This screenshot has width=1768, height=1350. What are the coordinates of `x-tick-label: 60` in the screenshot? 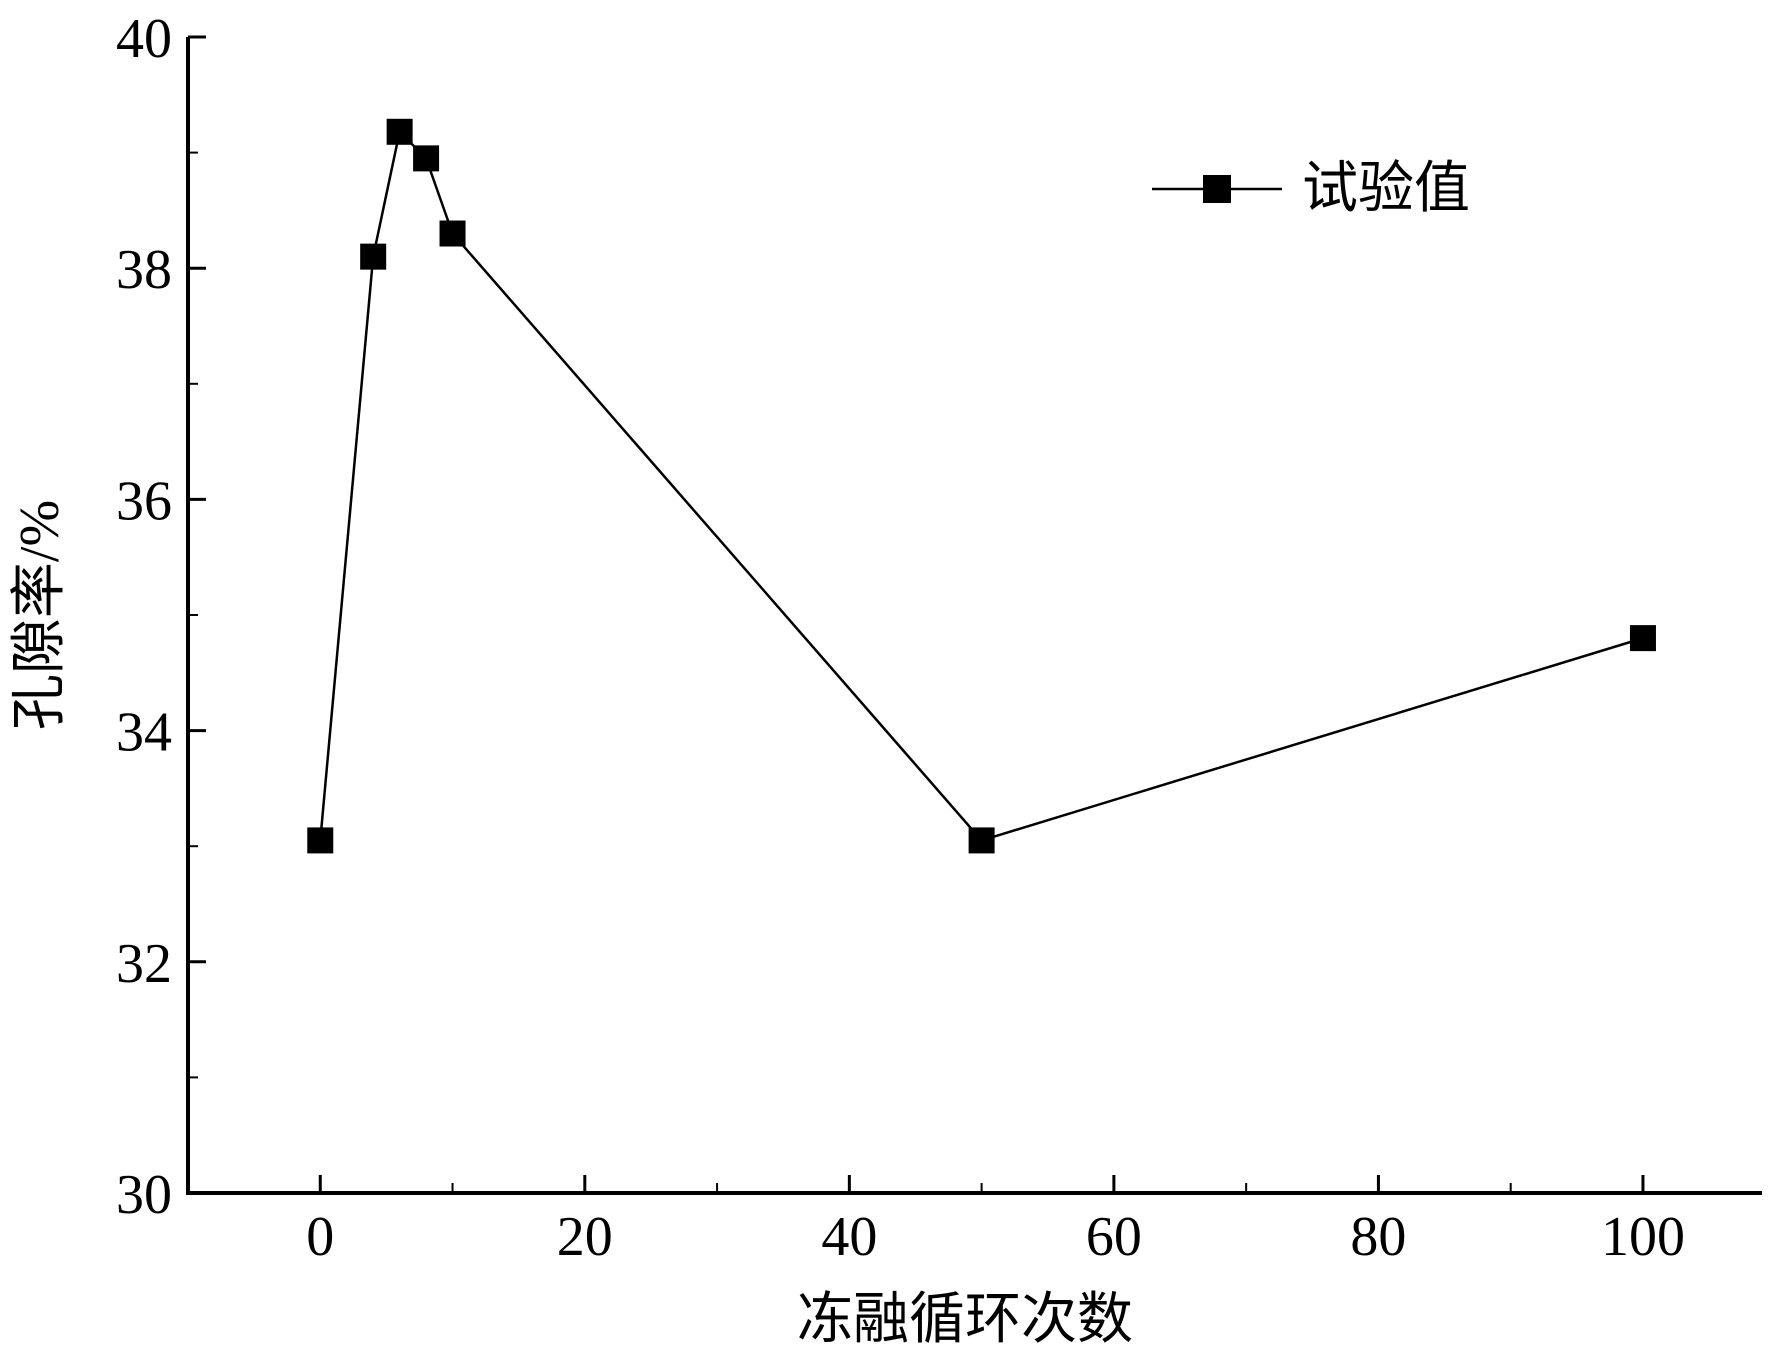 It's located at (1114, 1237).